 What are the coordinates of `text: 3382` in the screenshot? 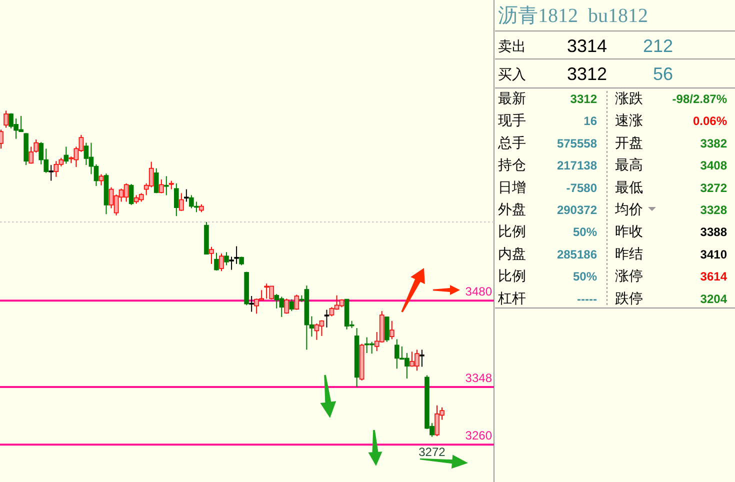 It's located at (714, 143).